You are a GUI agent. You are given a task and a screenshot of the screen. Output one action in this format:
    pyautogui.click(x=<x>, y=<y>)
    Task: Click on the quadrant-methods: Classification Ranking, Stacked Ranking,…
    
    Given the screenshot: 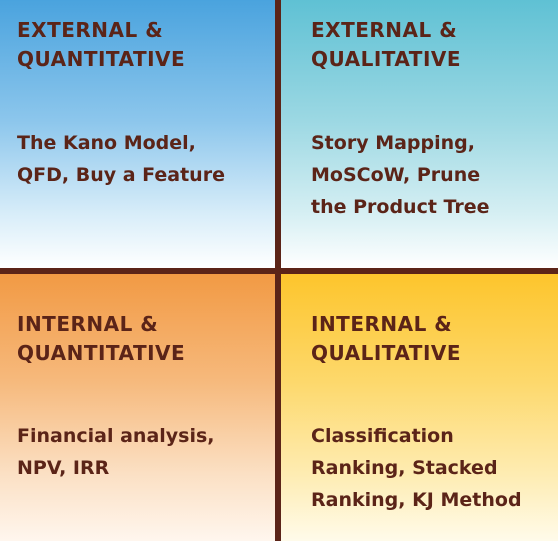 What is the action you would take?
    pyautogui.click(x=416, y=468)
    